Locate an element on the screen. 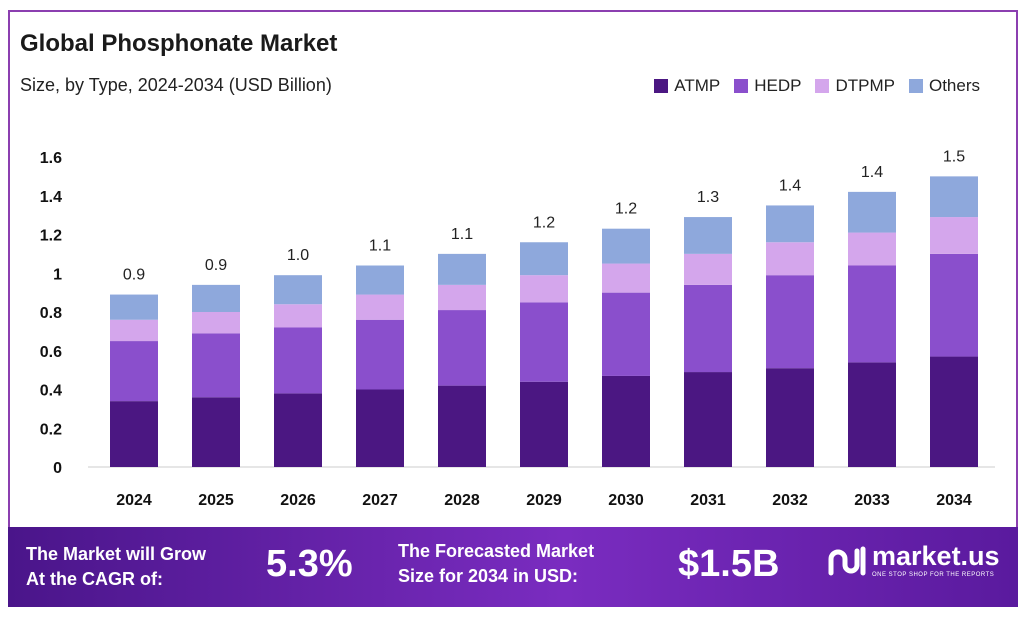  bar-others-2026 is located at coordinates (298, 290).